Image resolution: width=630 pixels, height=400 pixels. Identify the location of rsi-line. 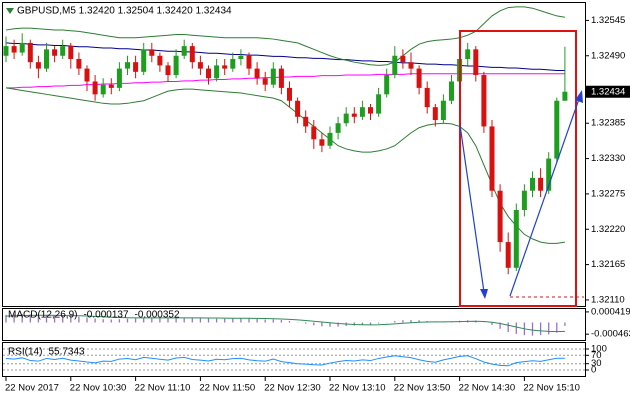
(285, 361).